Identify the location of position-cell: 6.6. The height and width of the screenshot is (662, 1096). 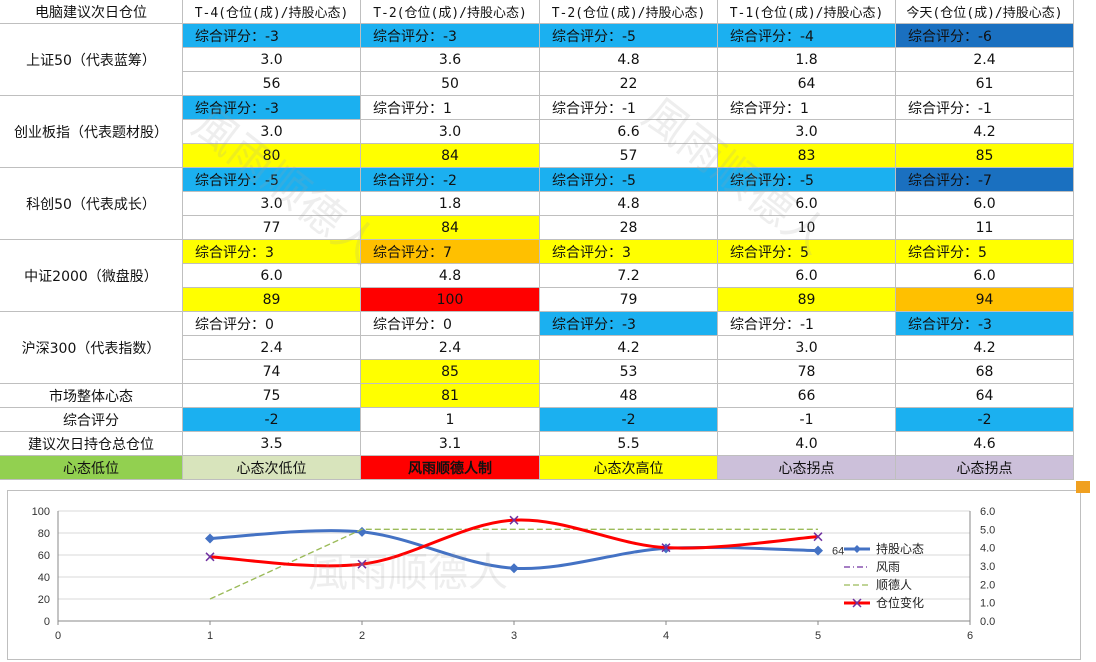
(629, 132).